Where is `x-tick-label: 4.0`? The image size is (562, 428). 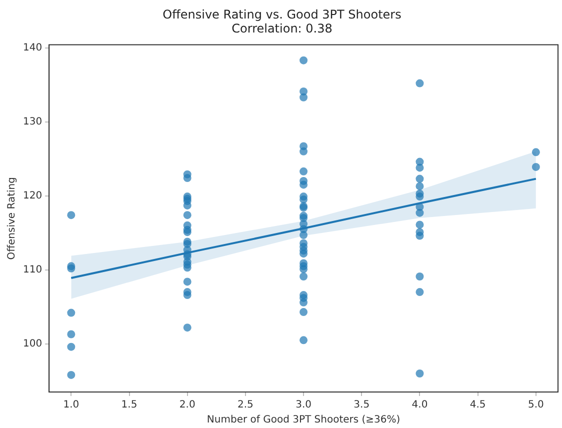 x-tick-label: 4.0 is located at coordinates (420, 405).